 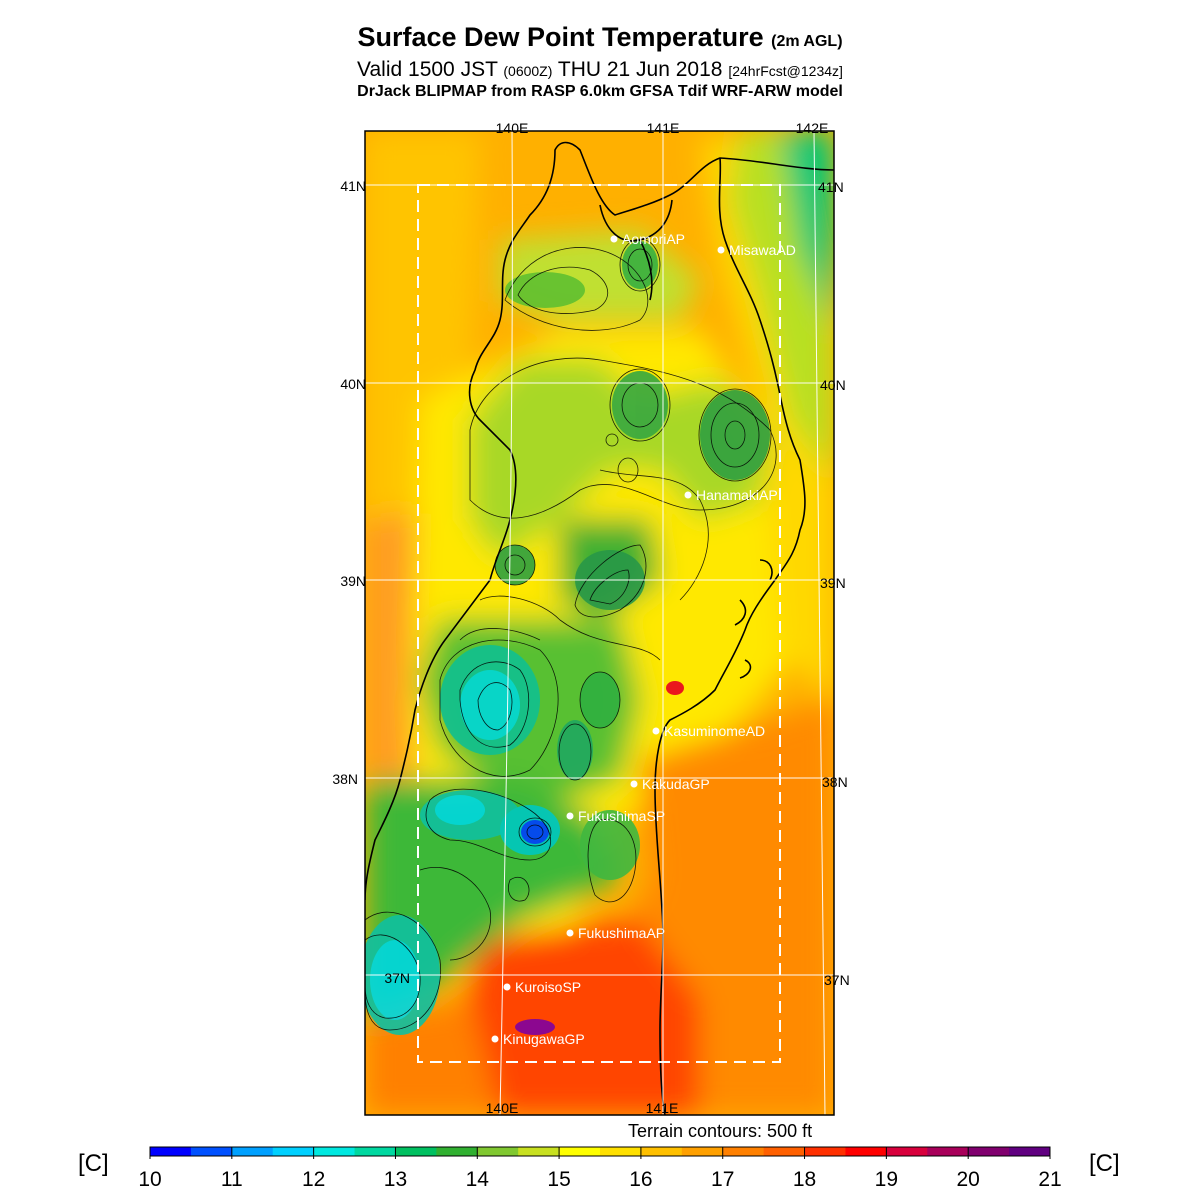 What do you see at coordinates (807, 41) in the screenshot?
I see `title-suffix: (2m AGL)` at bounding box center [807, 41].